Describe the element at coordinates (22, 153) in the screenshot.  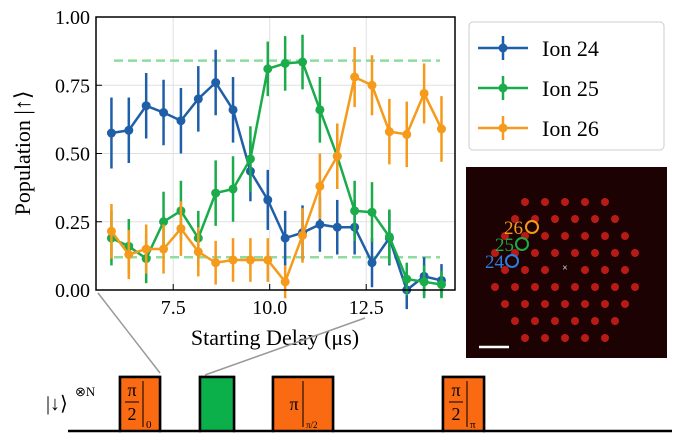
I see `y-axis-label: Population |↑⟩` at that location.